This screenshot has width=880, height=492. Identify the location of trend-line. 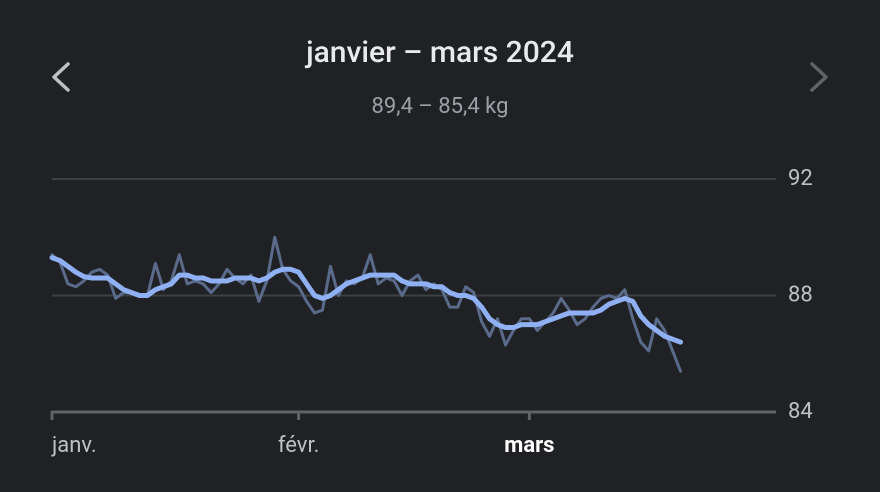
(366, 300).